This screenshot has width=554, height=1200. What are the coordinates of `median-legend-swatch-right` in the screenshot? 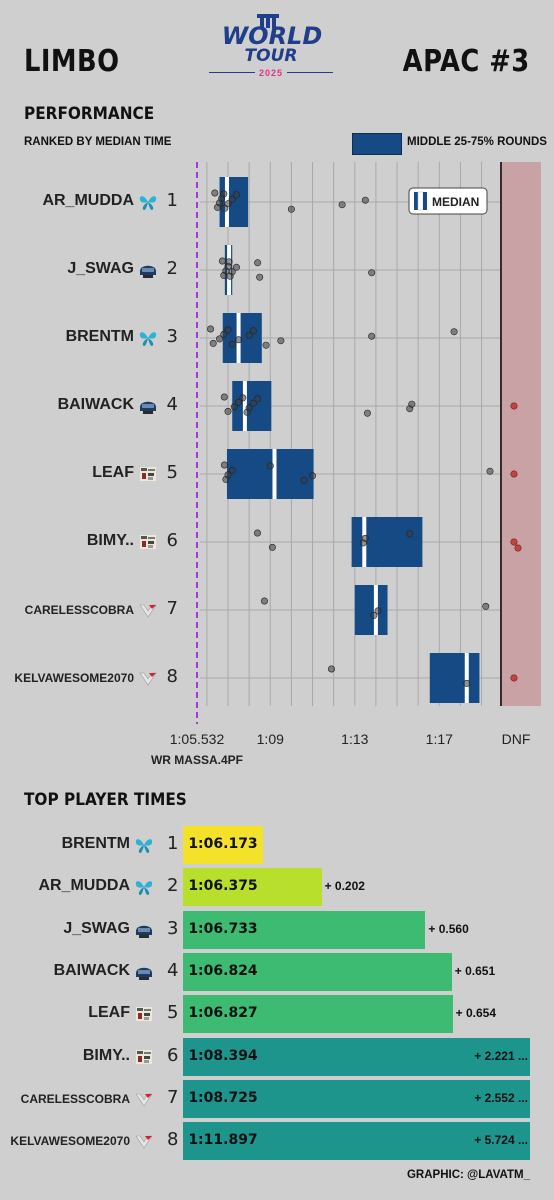 It's located at (425, 201).